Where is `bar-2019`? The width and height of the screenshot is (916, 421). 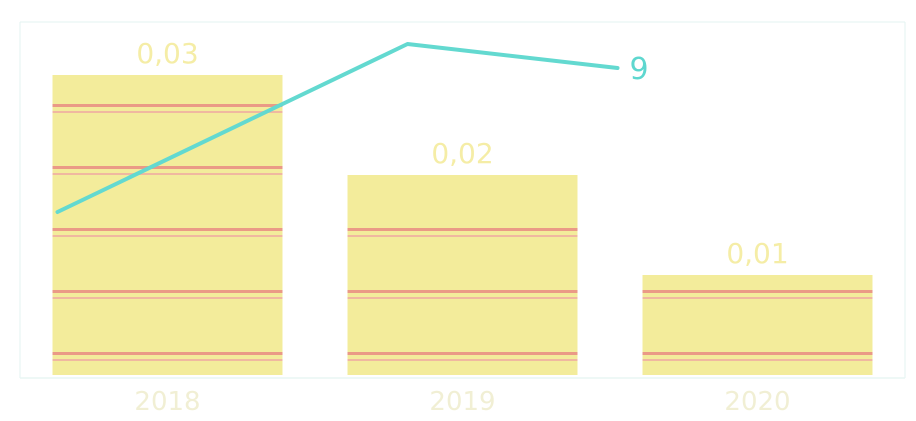
bar-2019 is located at coordinates (462, 275).